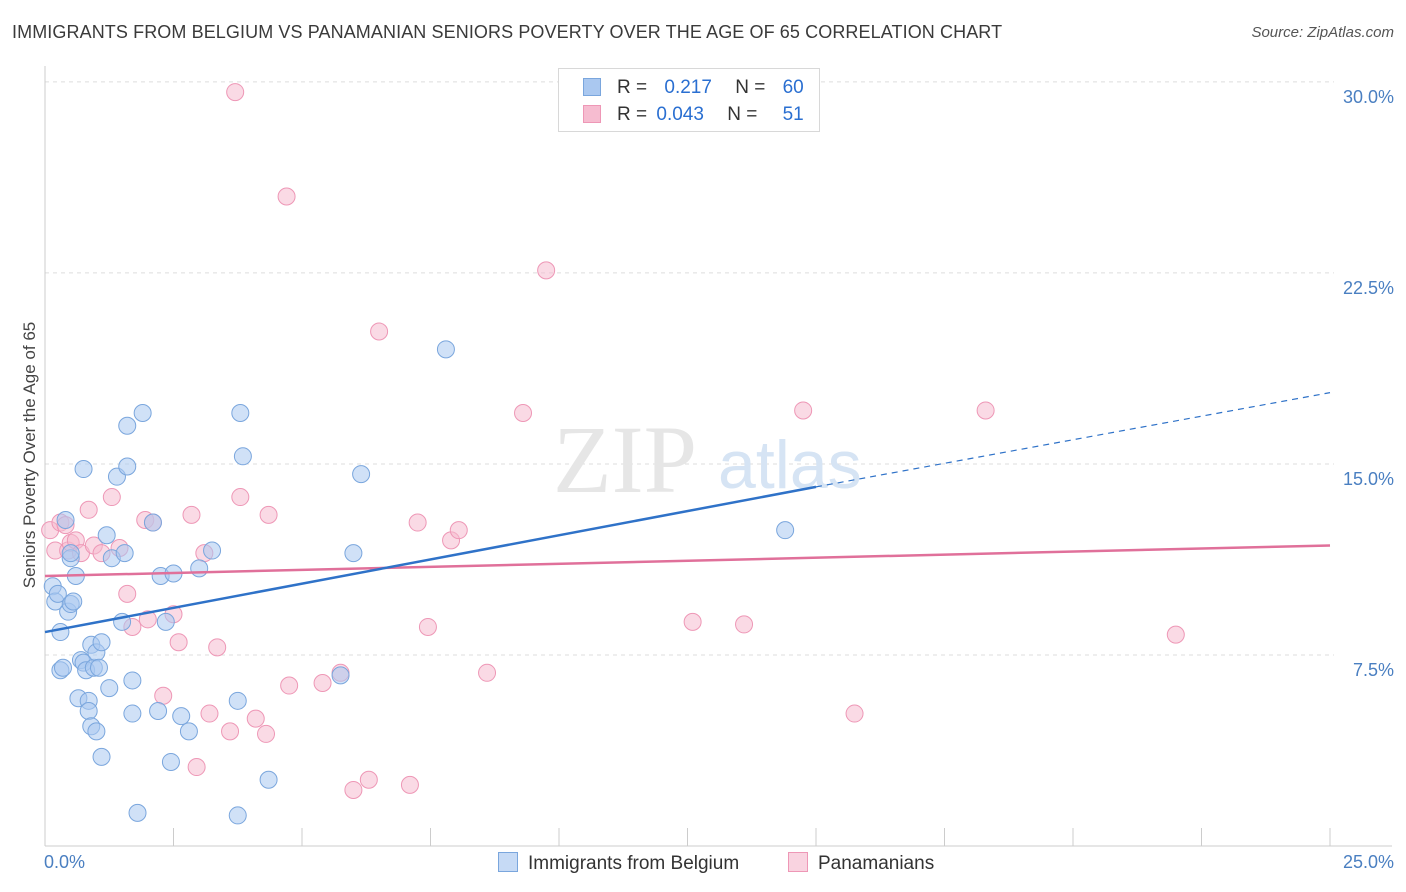  What do you see at coordinates (1368, 862) in the screenshot?
I see `x-tick-label: 25.0%` at bounding box center [1368, 862].